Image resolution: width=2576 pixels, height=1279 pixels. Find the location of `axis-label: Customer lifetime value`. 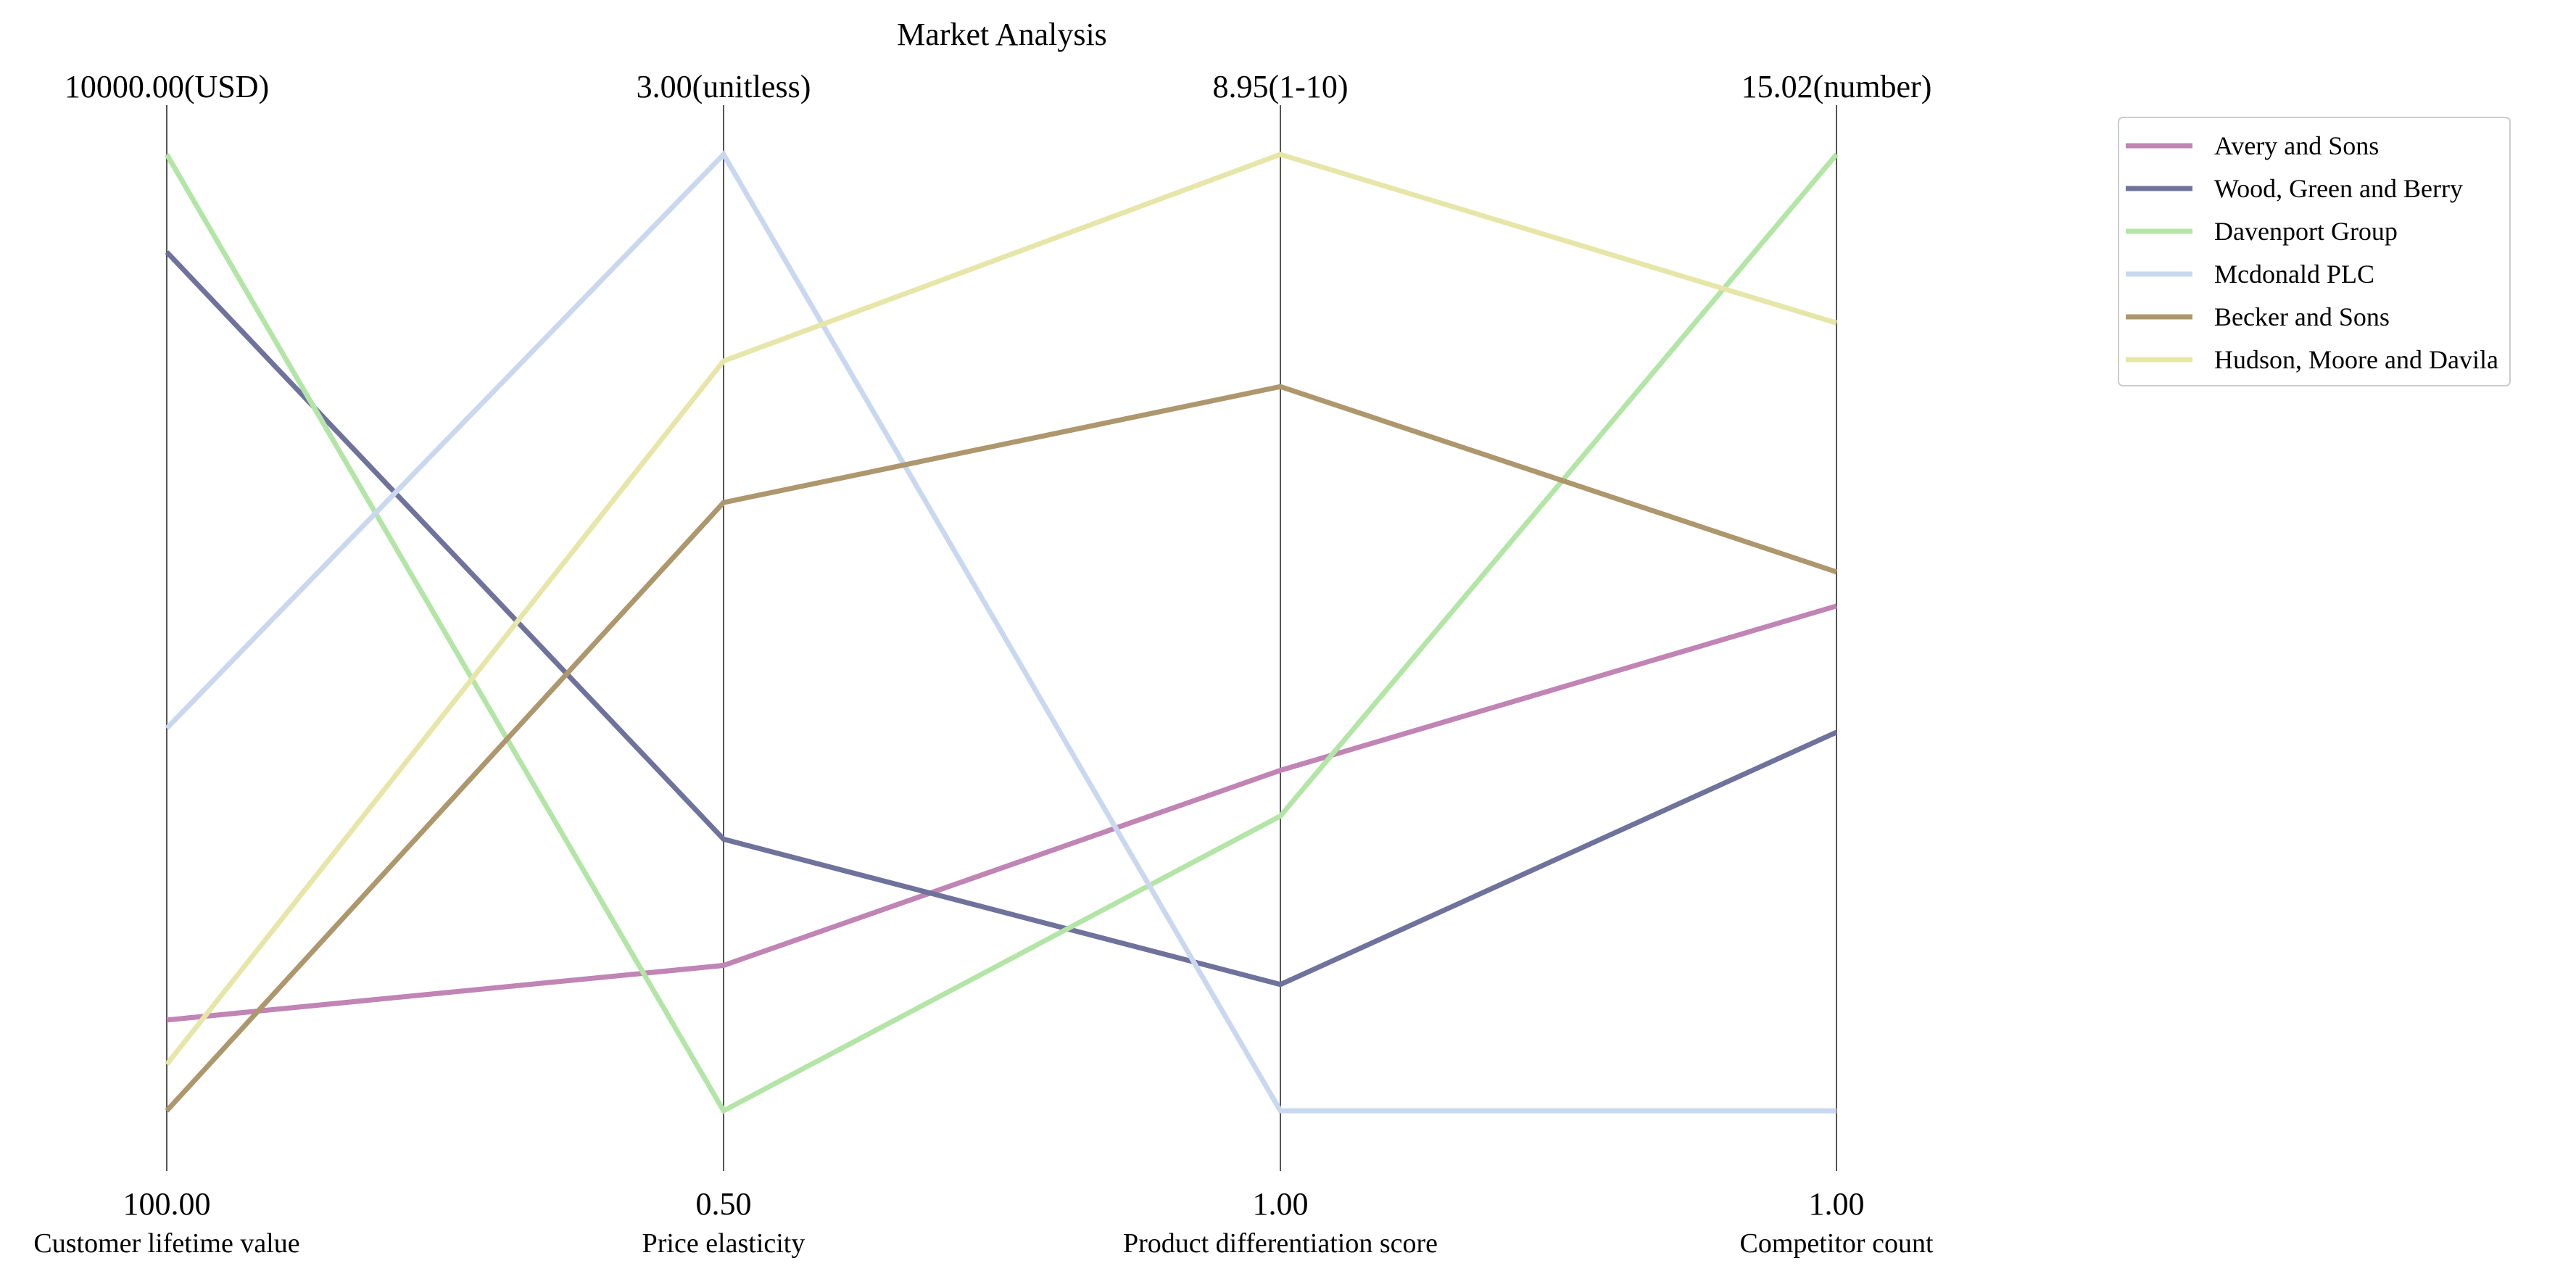

axis-label: Customer lifetime value is located at coordinates (166, 1243).